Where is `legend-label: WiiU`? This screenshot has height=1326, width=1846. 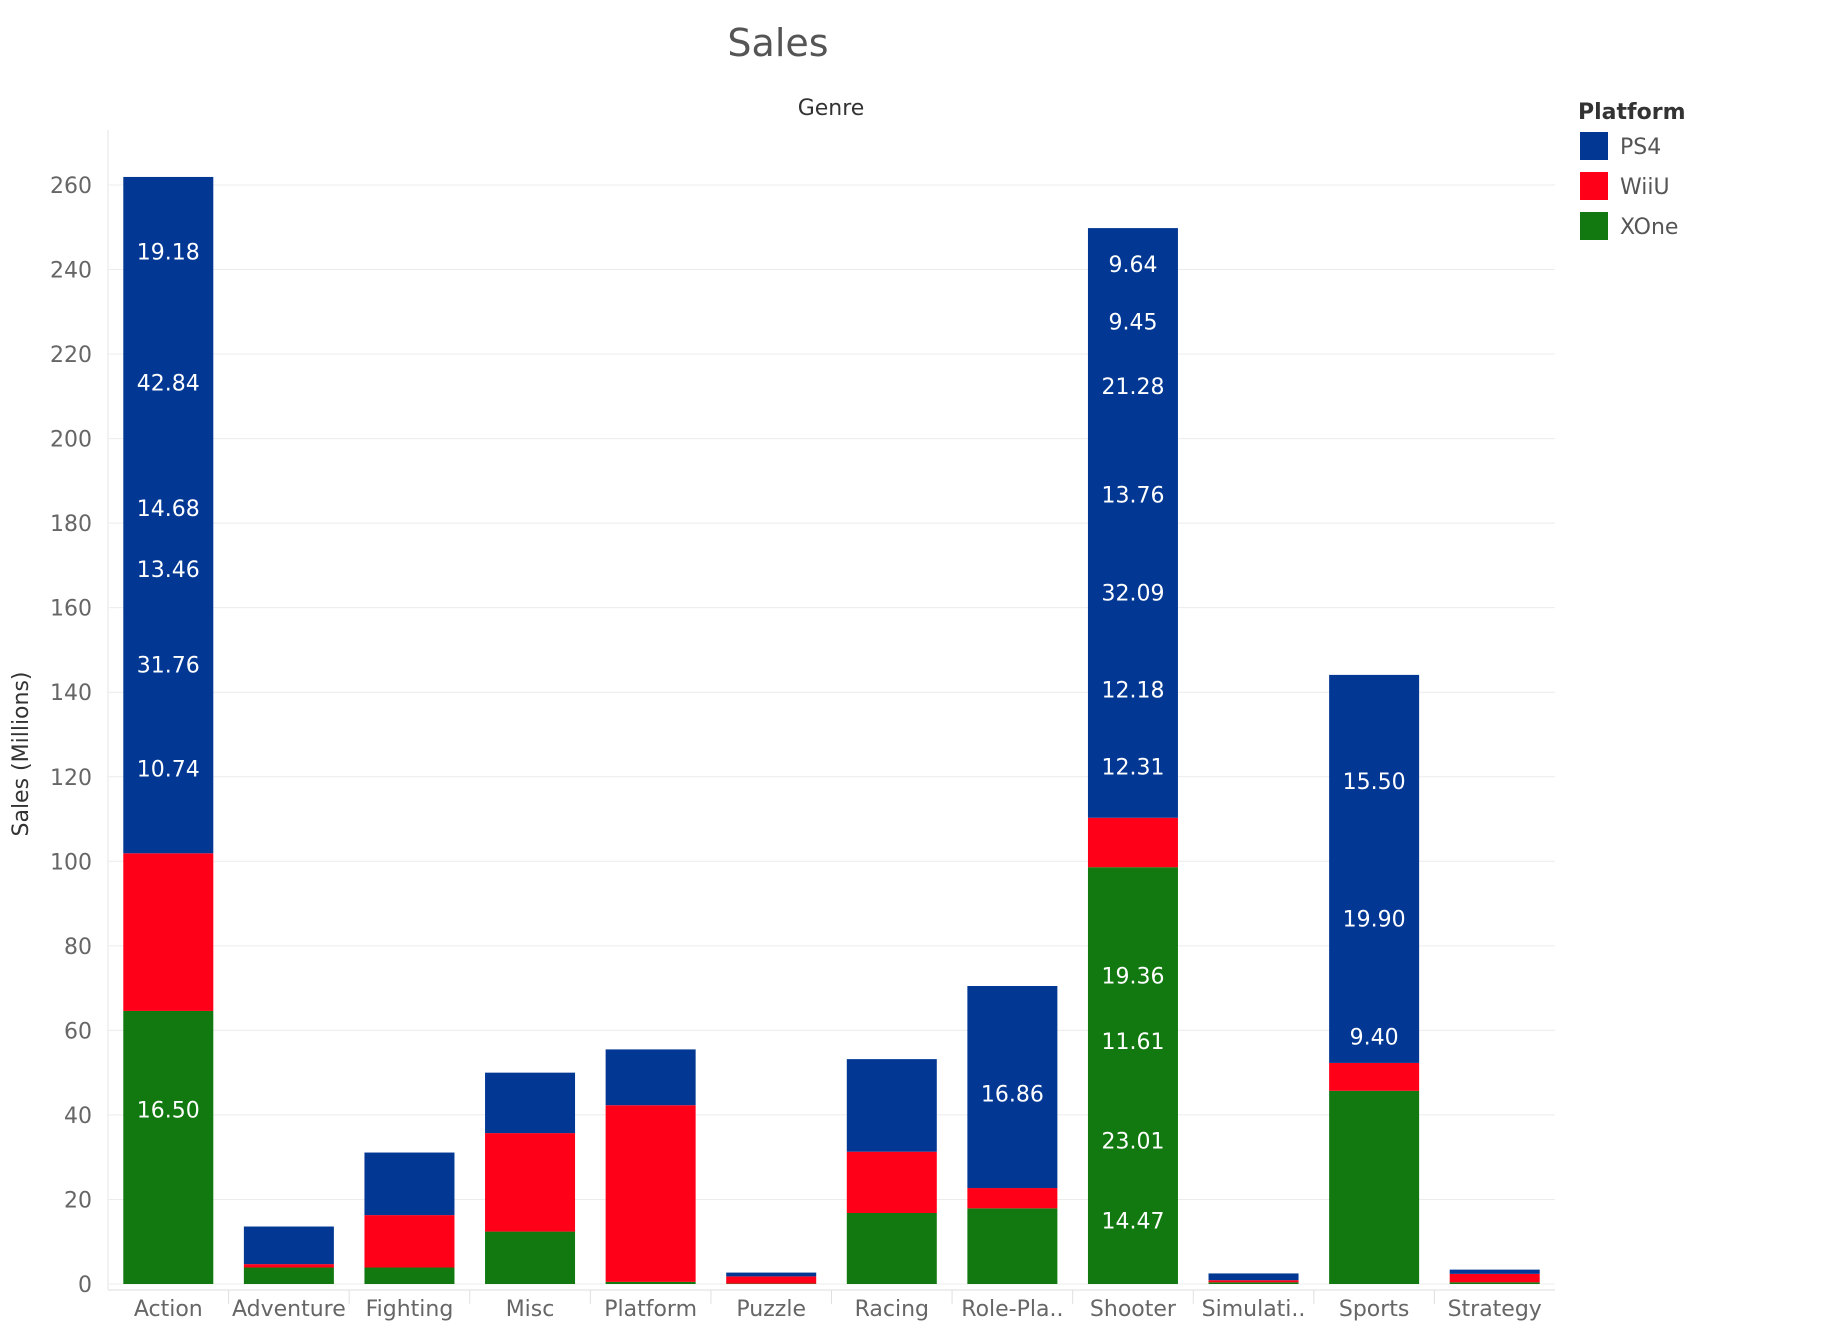
legend-label: WiiU is located at coordinates (1645, 187).